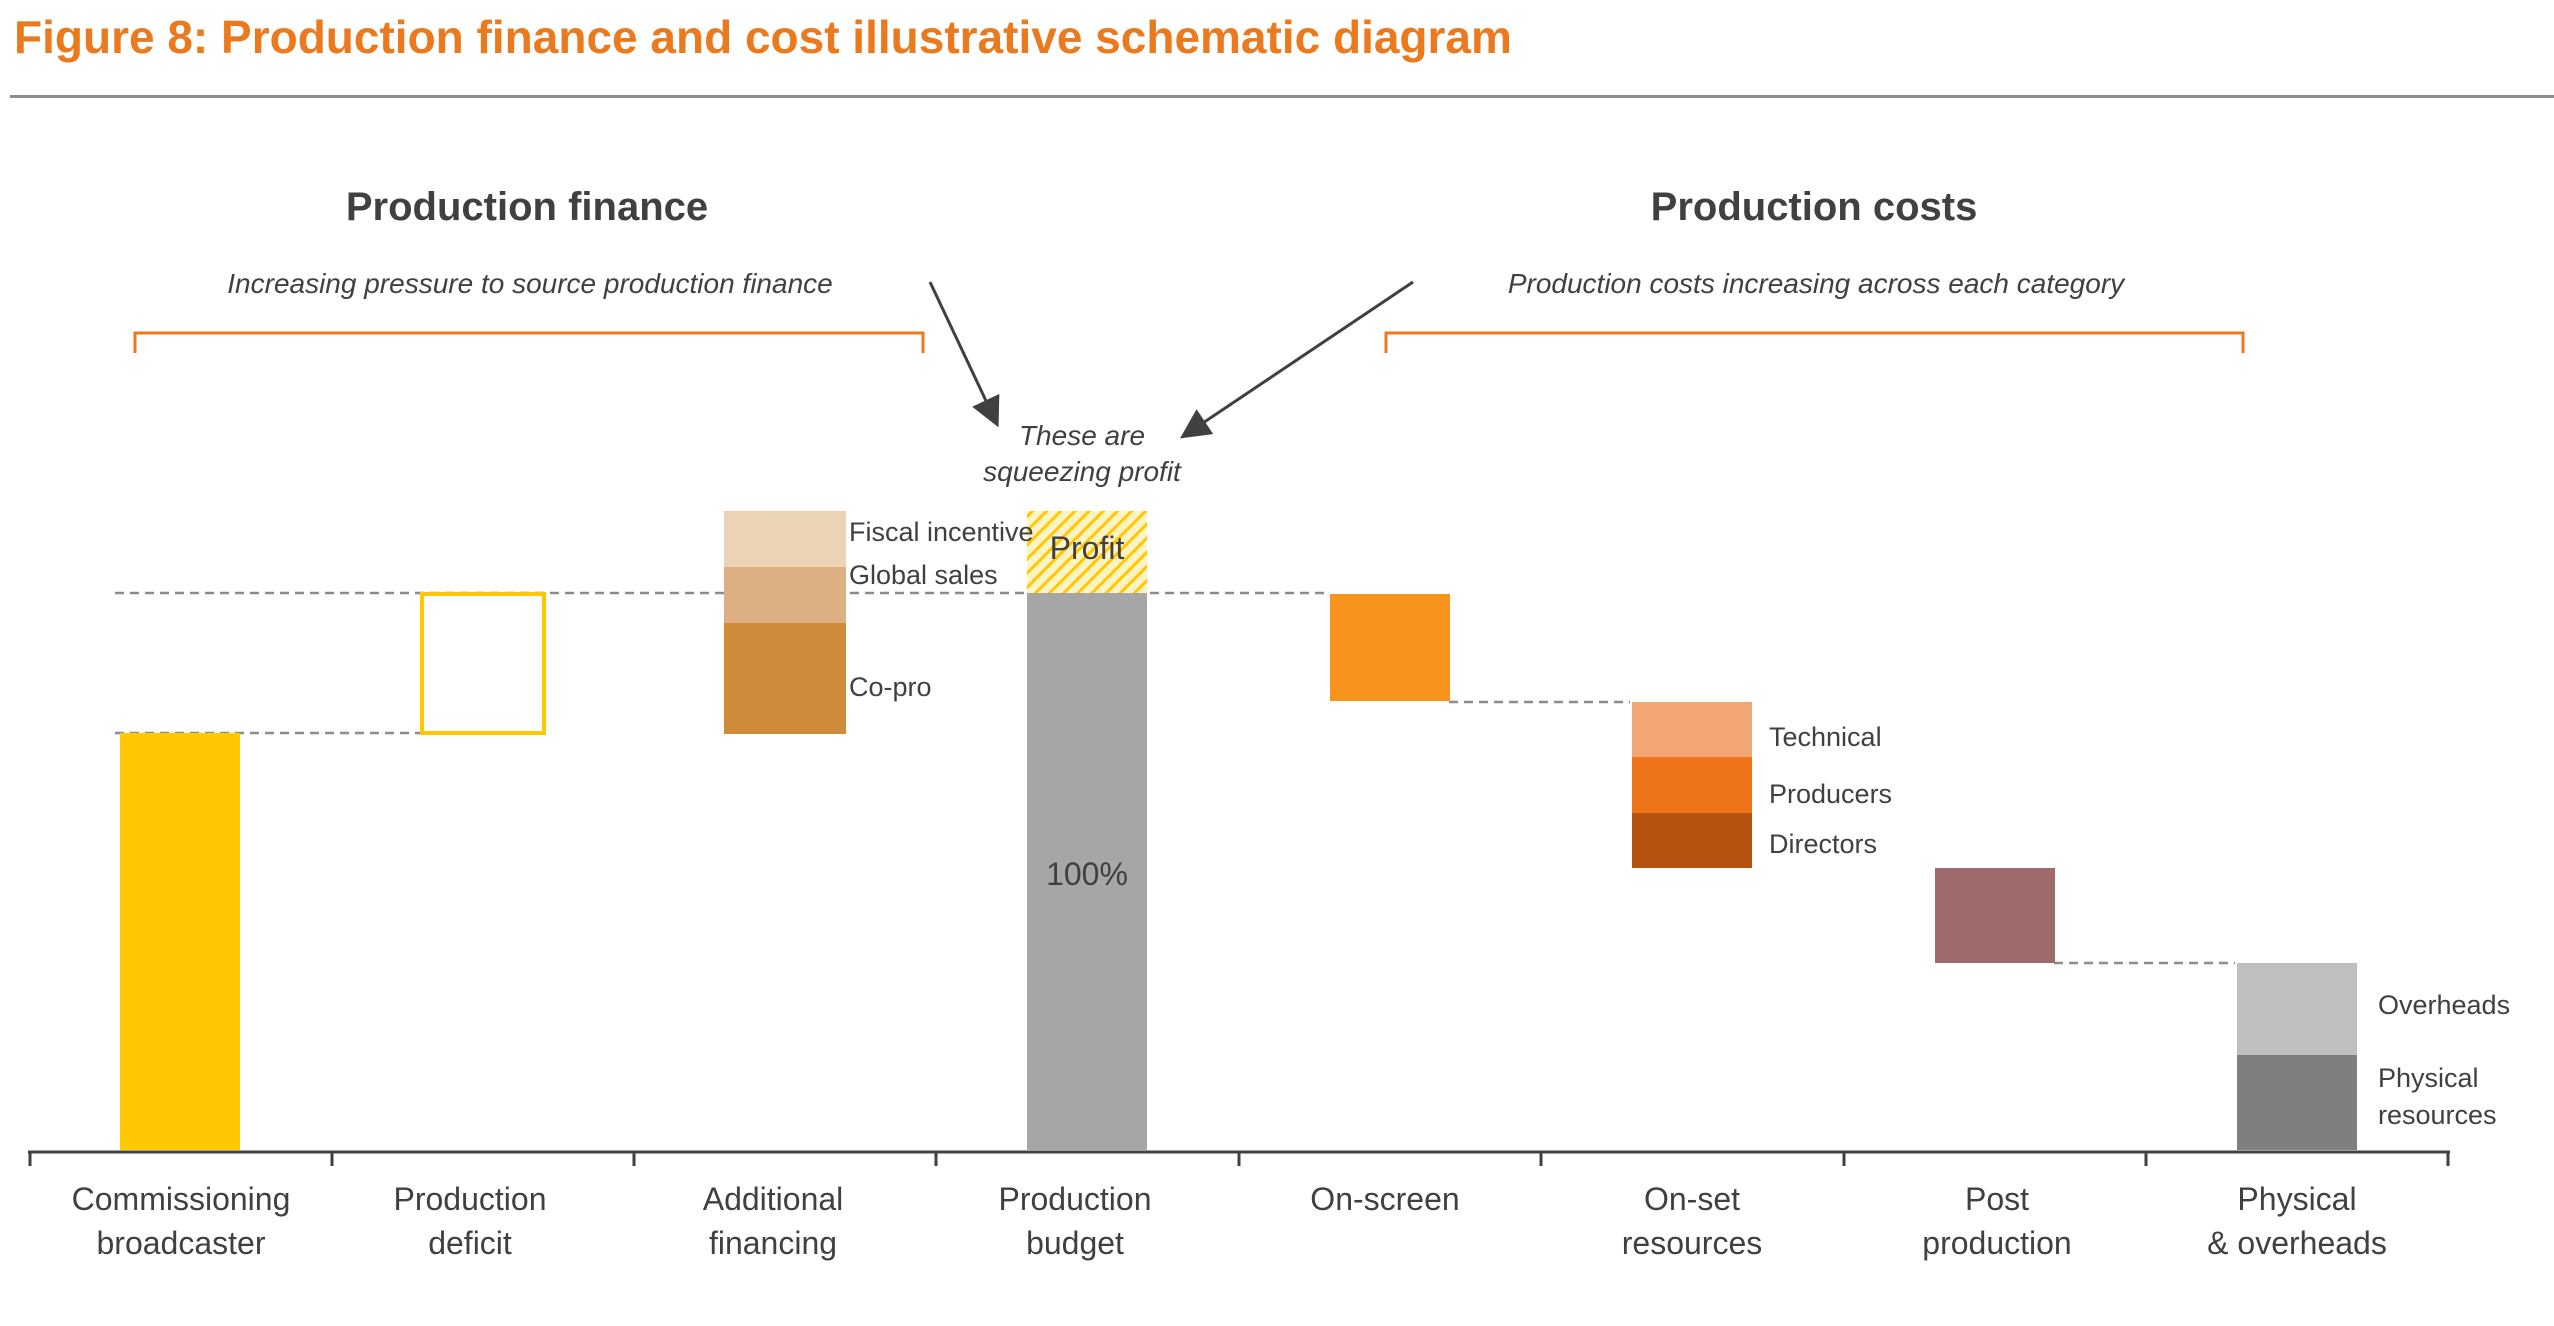 This screenshot has width=2554, height=1326. I want to click on title-rule, so click(1282, 96).